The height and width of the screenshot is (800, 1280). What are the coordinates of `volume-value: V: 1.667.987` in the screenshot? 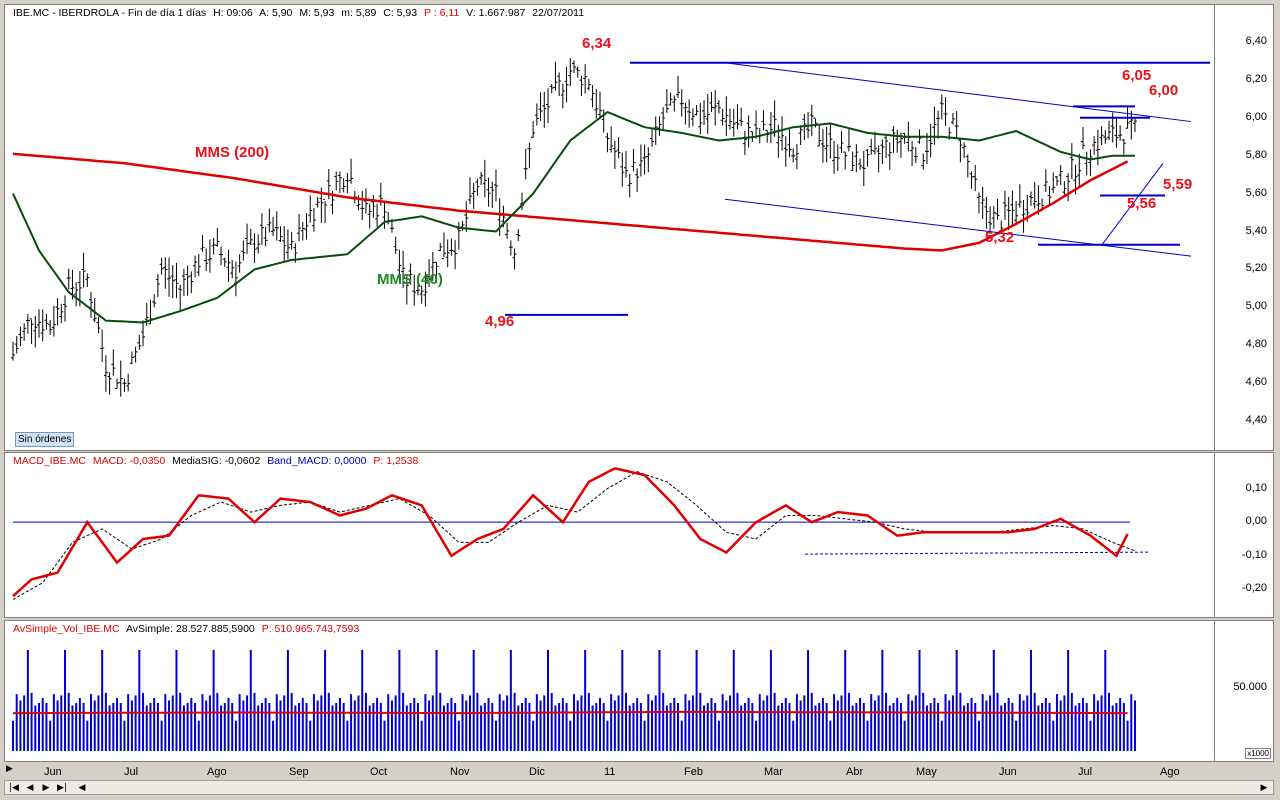 It's located at (496, 13).